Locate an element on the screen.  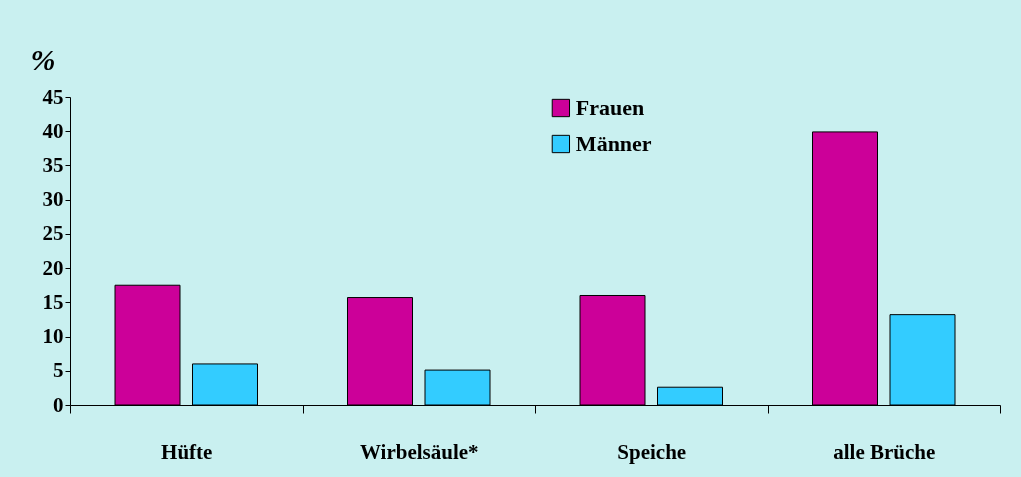
x-tick-label: Wirbelsäule* is located at coordinates (419, 451).